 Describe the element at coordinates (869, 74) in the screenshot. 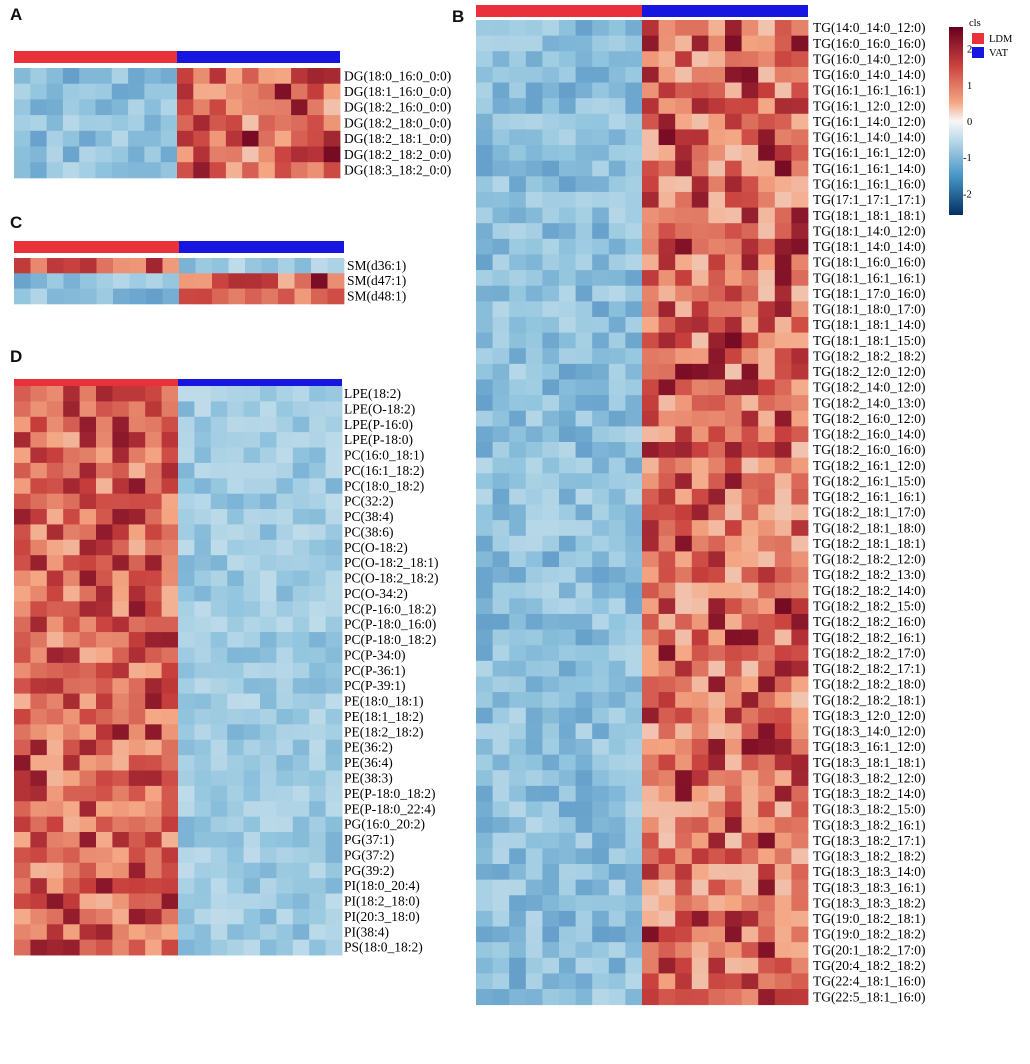

I see `row-label: TG(16:0_14:0_14:0)` at that location.